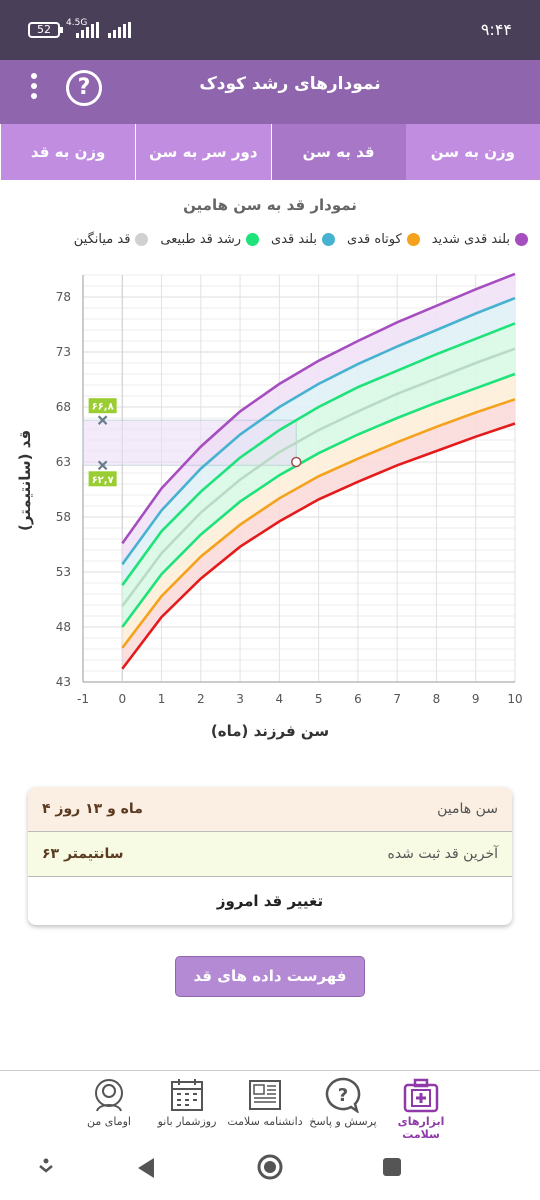  I want to click on home-icon, so click(270, 1168).